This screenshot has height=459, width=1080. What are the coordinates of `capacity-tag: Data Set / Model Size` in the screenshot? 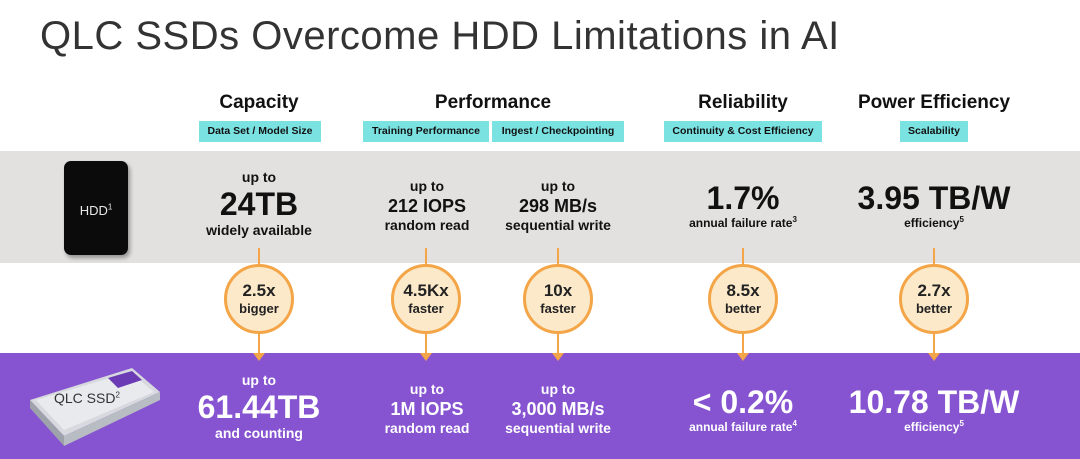 It's located at (260, 131).